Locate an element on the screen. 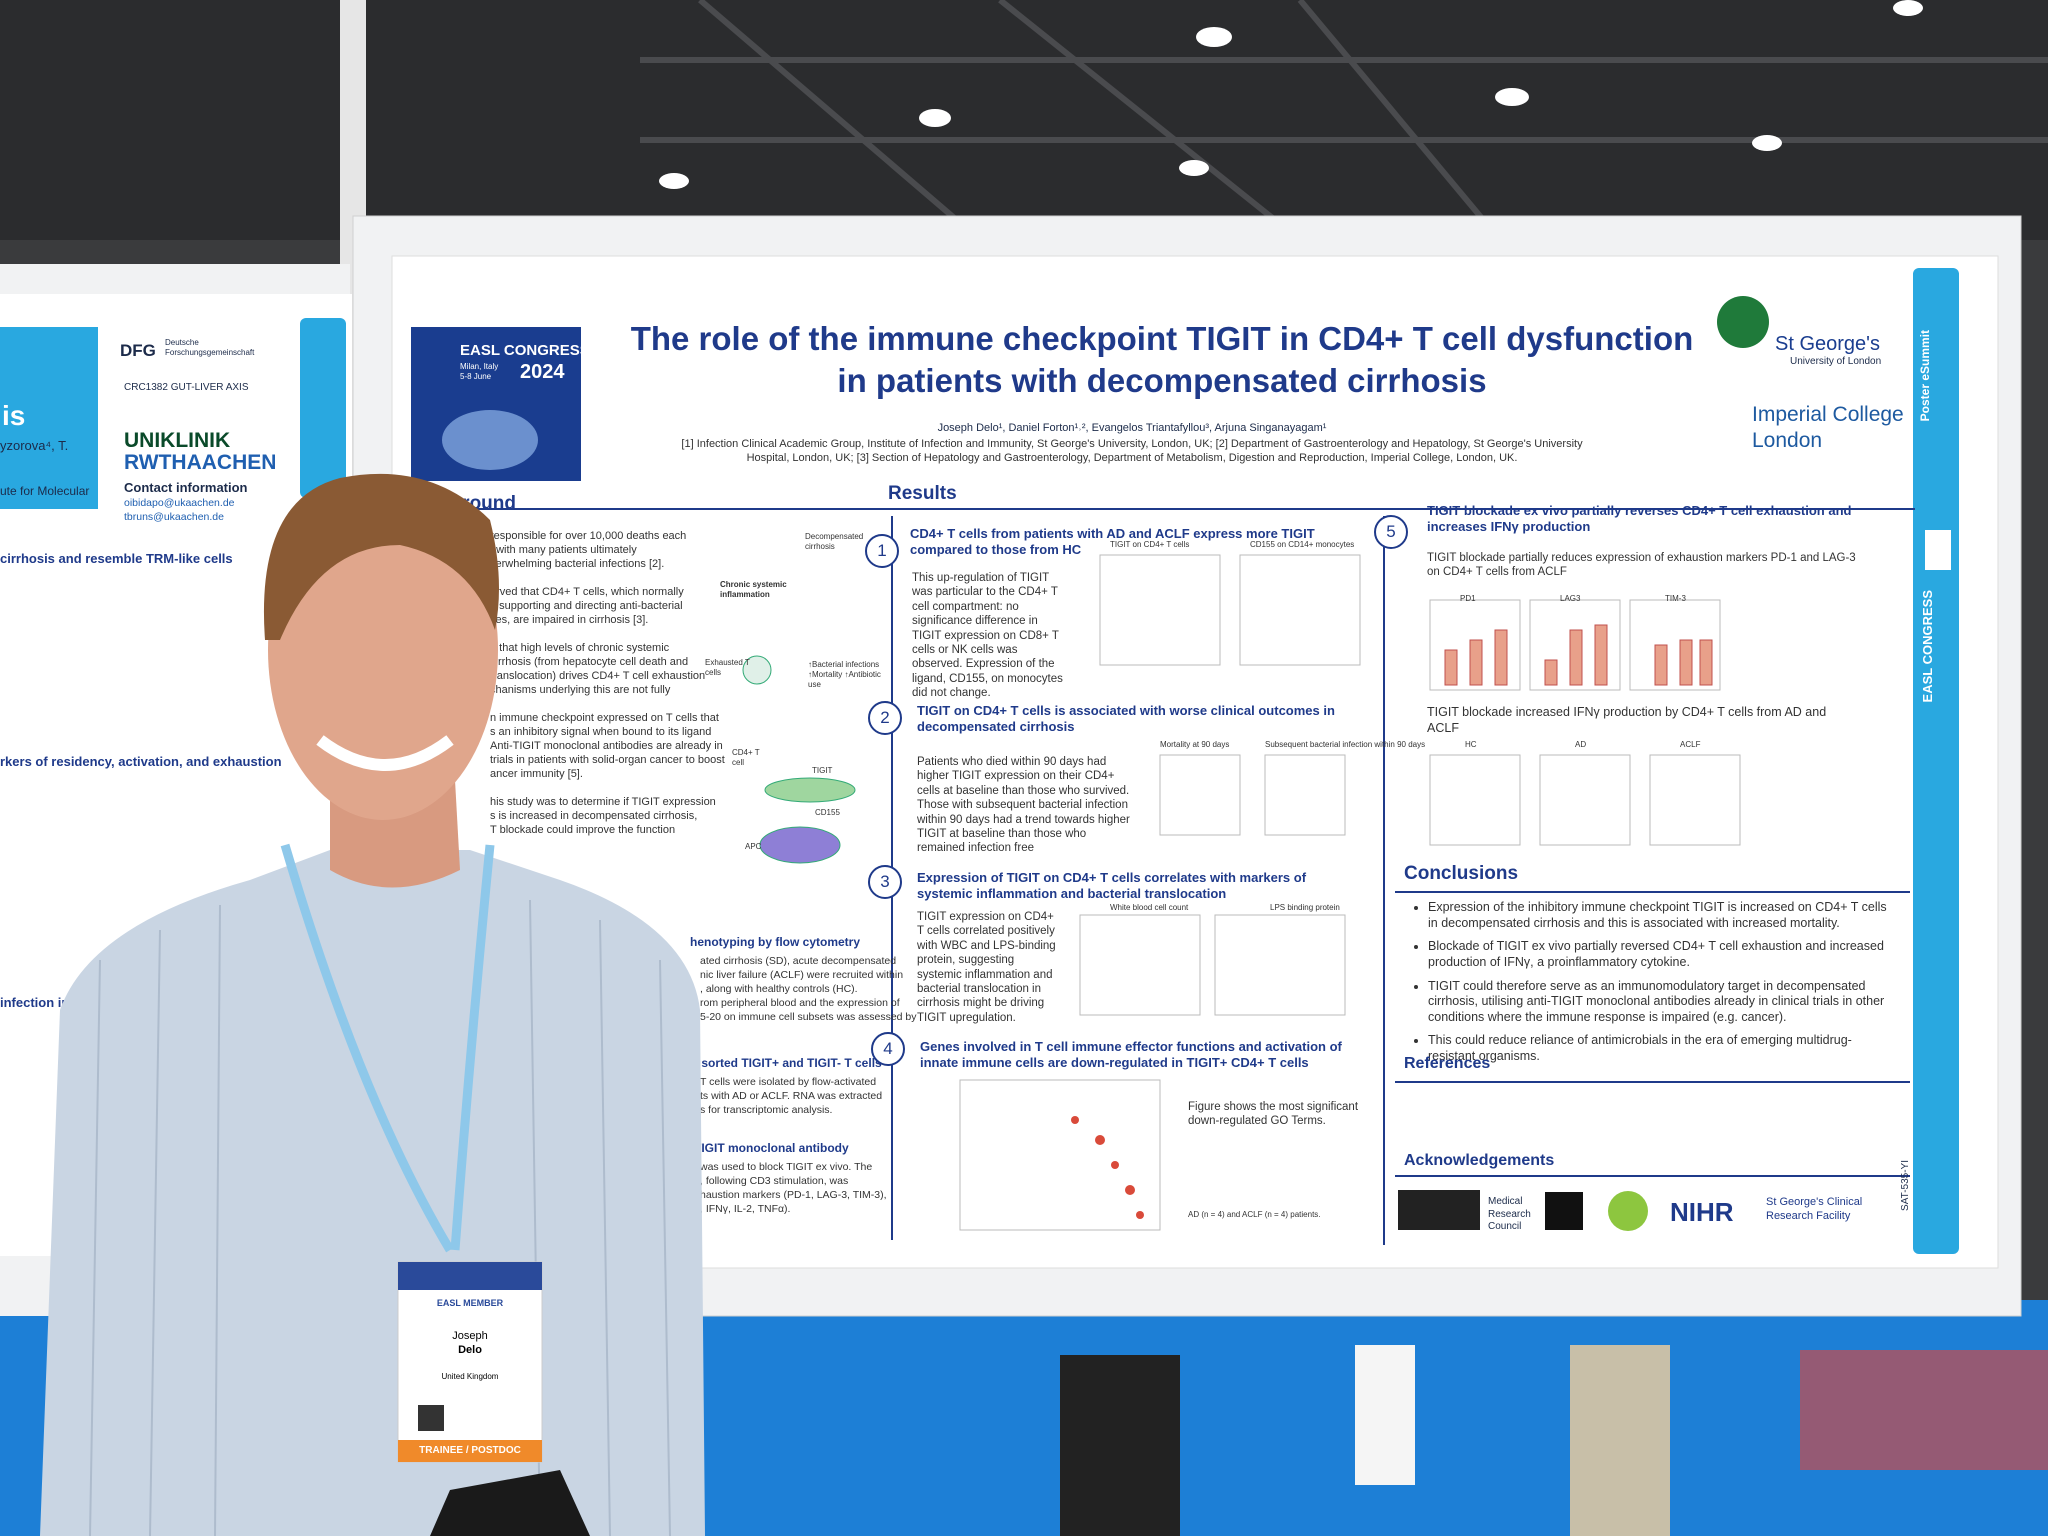 The width and height of the screenshot is (2048, 1536). badge-country: United Kingdom is located at coordinates (470, 1376).